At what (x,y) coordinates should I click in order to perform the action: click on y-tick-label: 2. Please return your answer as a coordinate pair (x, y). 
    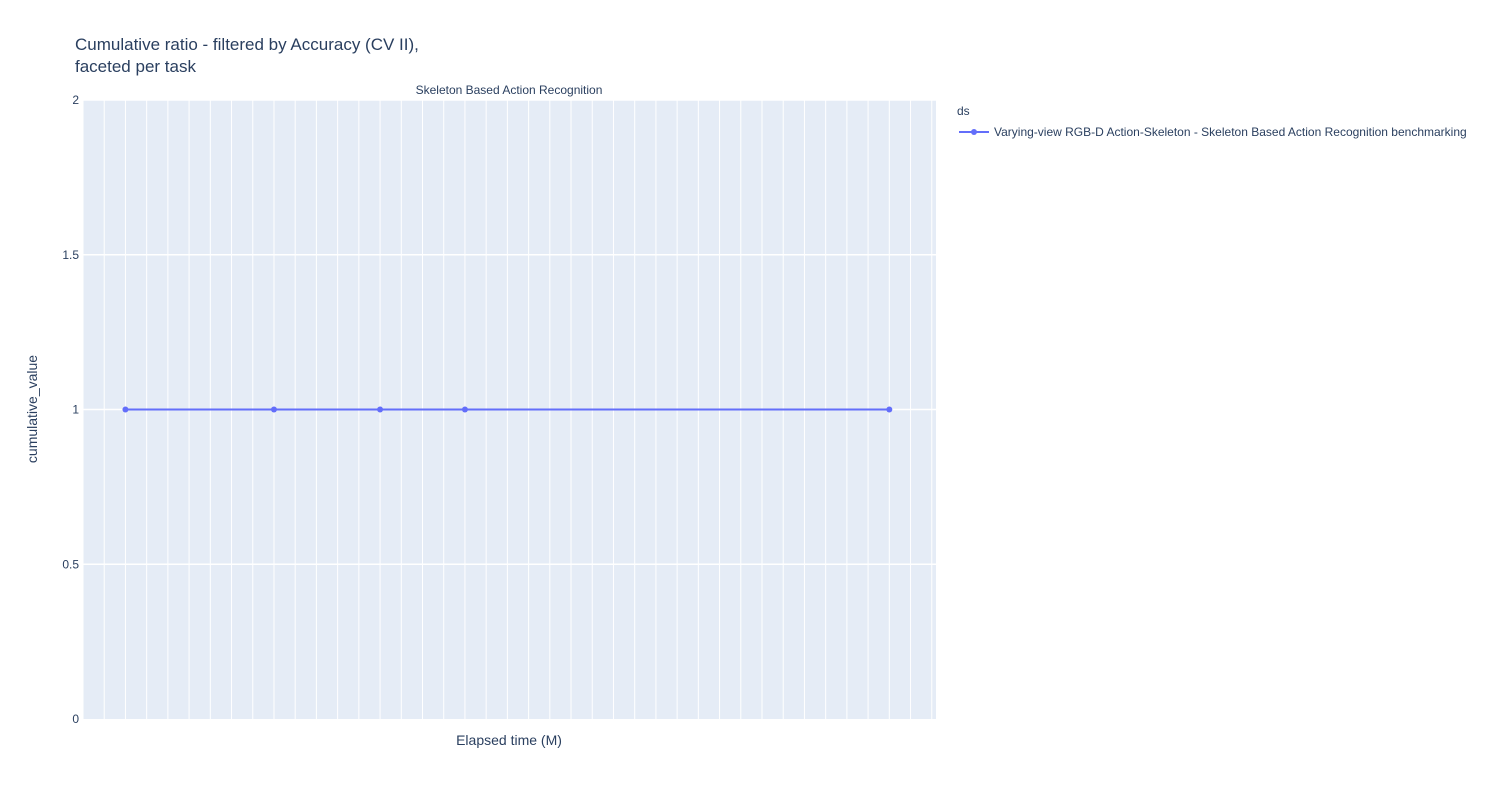
    Looking at the image, I should click on (75, 100).